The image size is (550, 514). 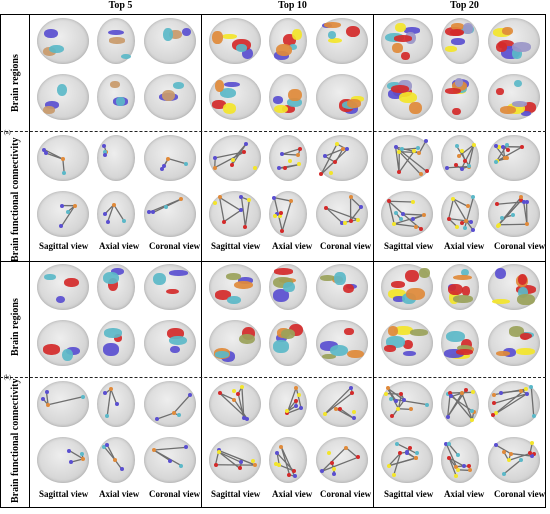 What do you see at coordinates (292, 246) in the screenshot?
I see `view-label-axial-a2: Axial view` at bounding box center [292, 246].